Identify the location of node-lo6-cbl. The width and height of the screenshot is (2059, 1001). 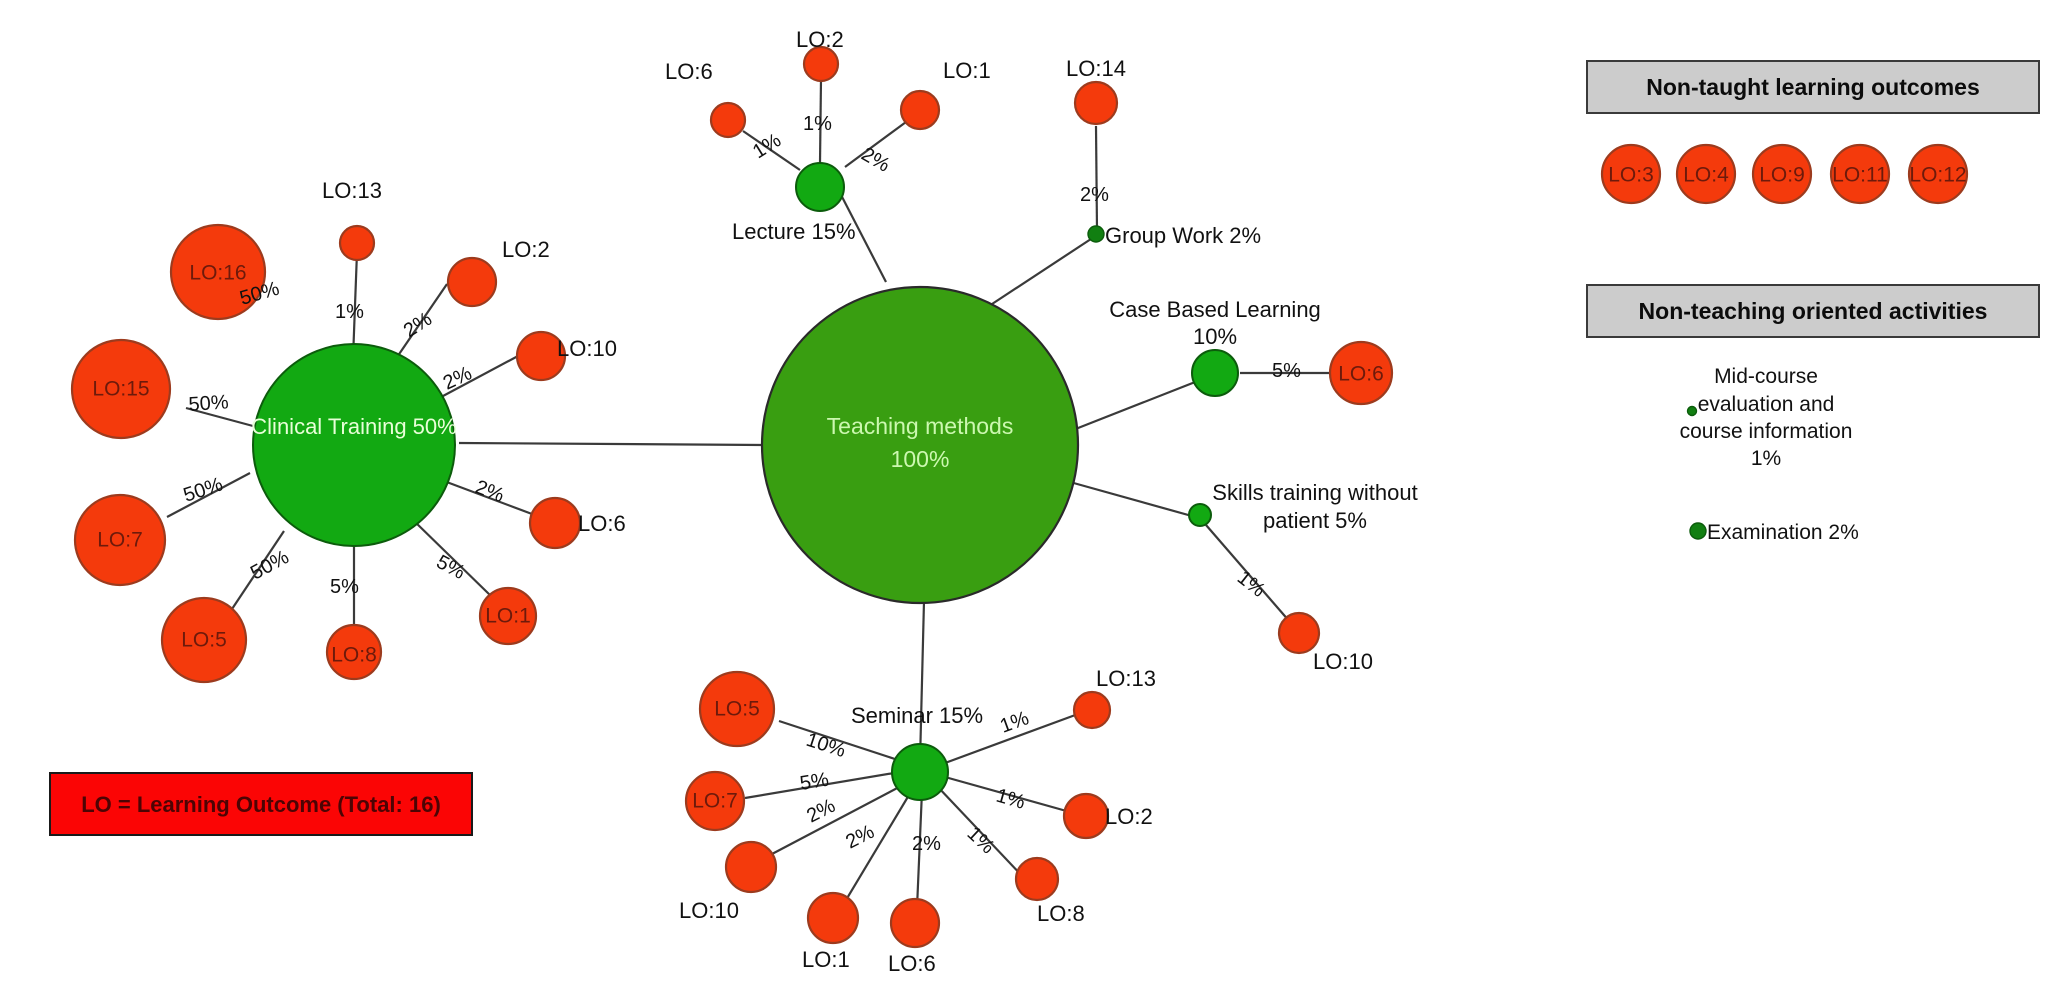
(1361, 373).